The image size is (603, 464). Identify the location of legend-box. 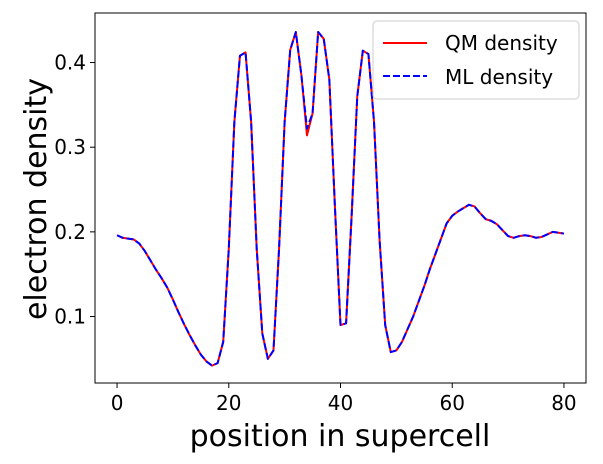
(476, 60).